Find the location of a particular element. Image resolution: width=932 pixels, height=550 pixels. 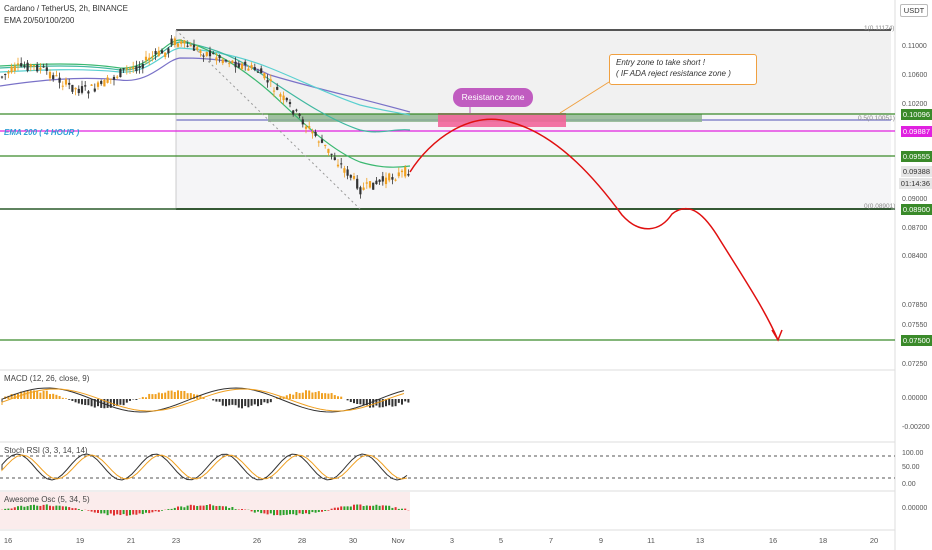

ao-tick: 0.00000 is located at coordinates (915, 508).